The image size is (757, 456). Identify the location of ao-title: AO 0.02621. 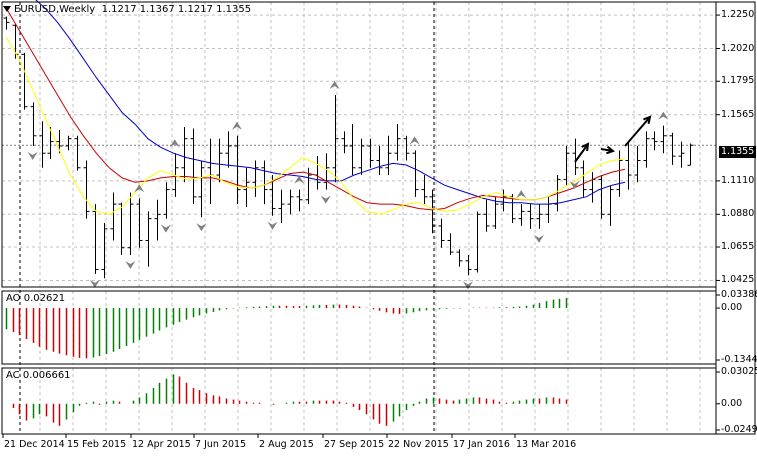
(36, 298).